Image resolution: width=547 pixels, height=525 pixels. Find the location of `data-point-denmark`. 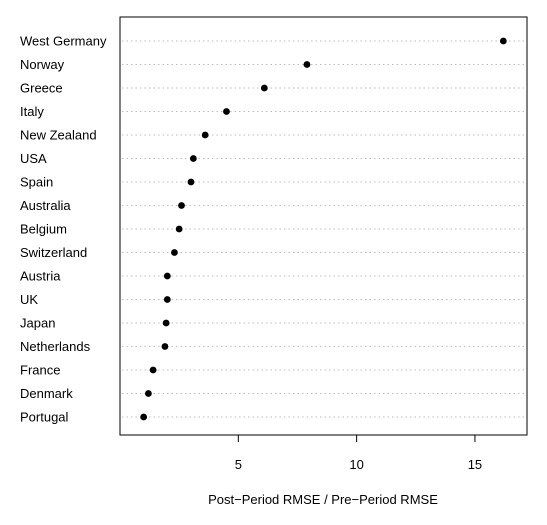

data-point-denmark is located at coordinates (148, 393).